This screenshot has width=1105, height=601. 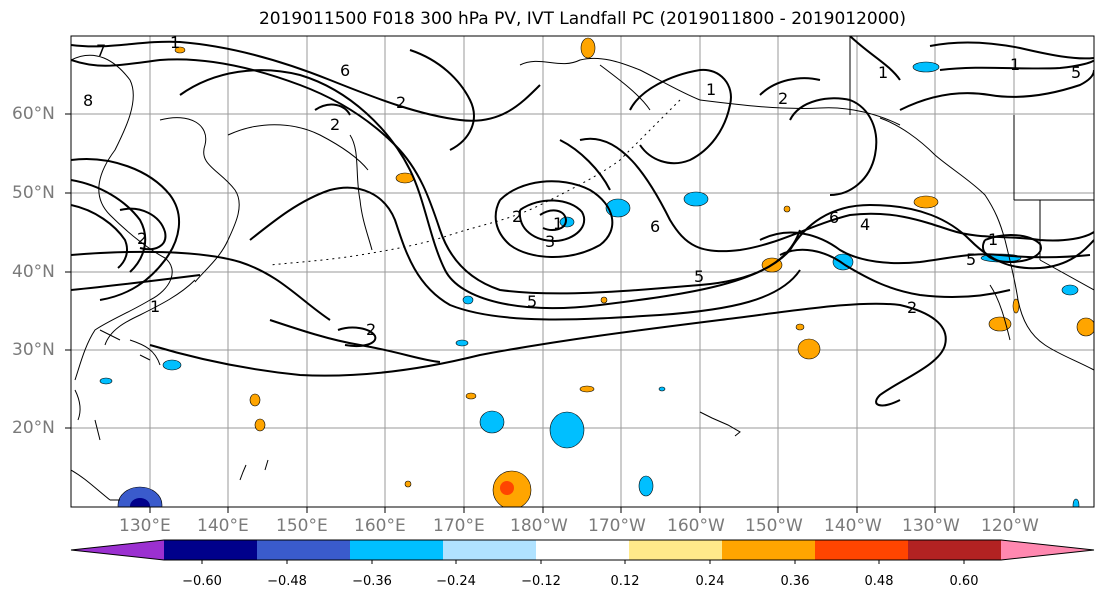 What do you see at coordinates (625, 581) in the screenshot?
I see `colorbar-tick-label: 0.12` at bounding box center [625, 581].